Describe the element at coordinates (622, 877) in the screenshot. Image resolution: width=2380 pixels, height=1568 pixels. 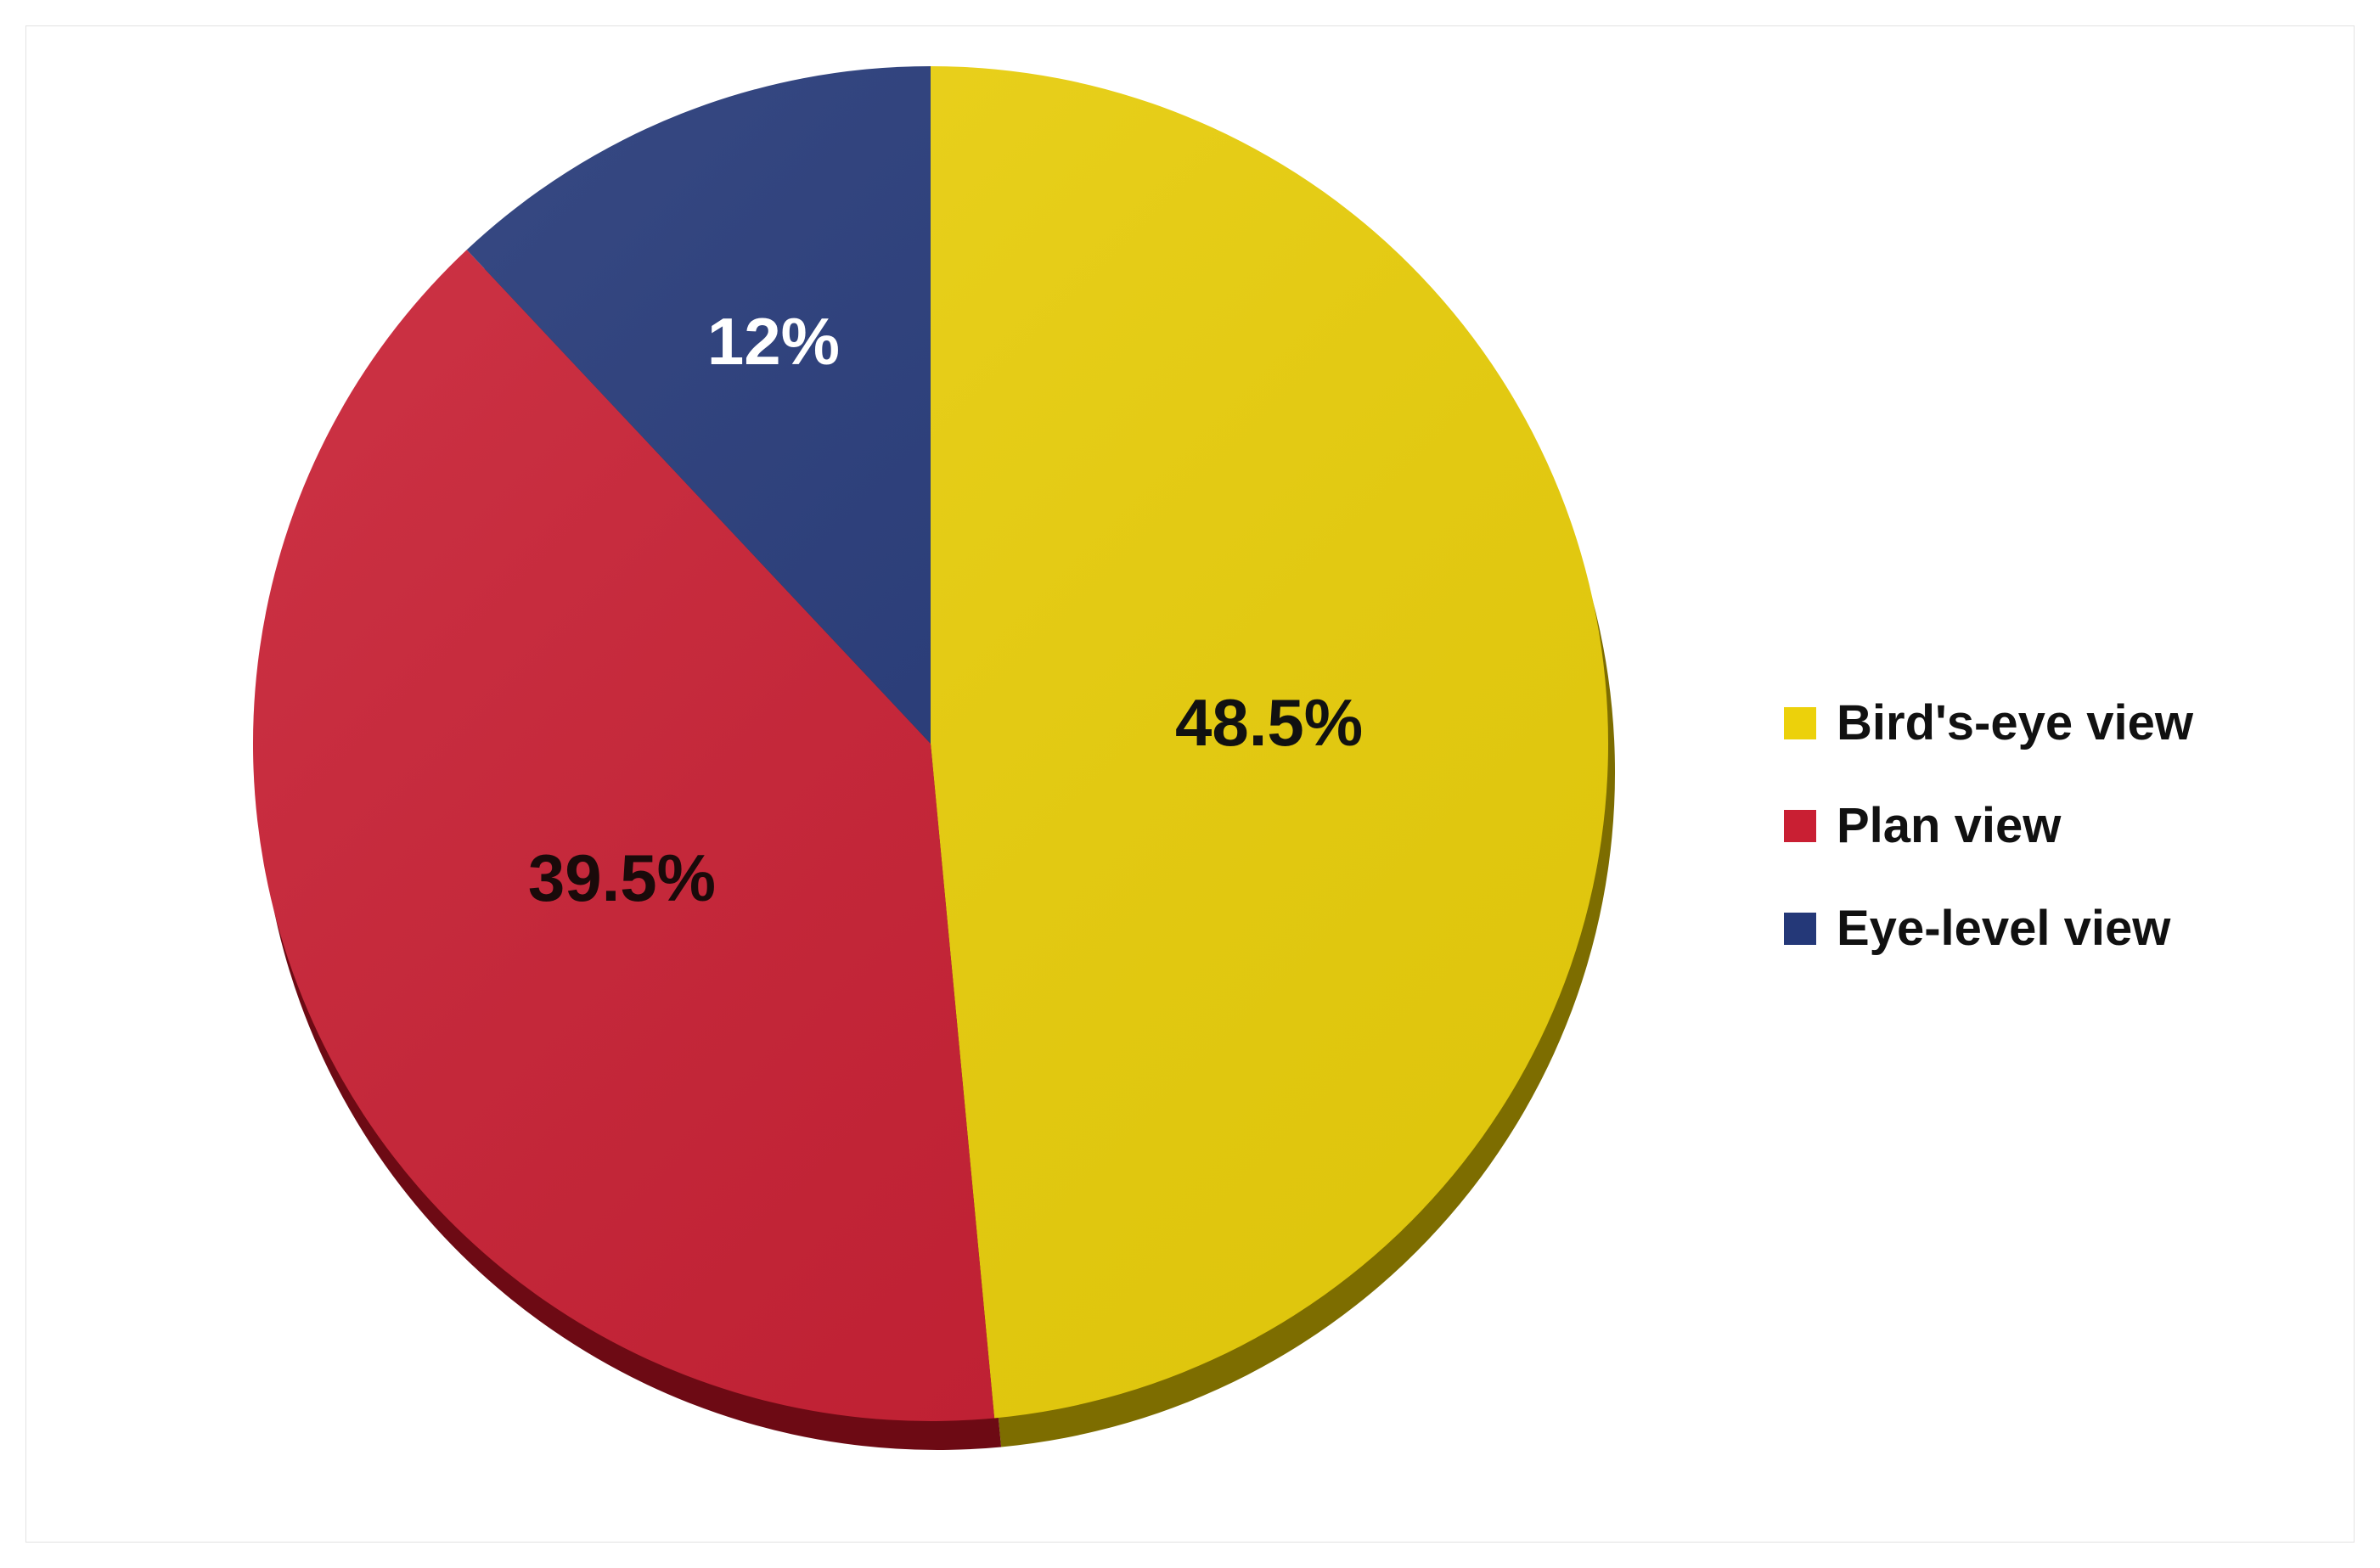
I see `data-label-plan-view: 39.5%` at that location.